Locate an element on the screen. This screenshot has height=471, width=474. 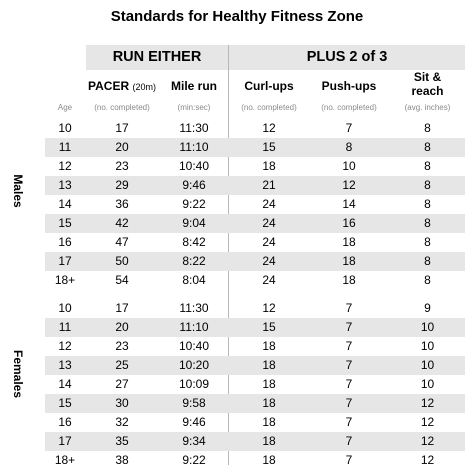
table-row: 15 30 9:58 18 7 12 is located at coordinates (255, 403).